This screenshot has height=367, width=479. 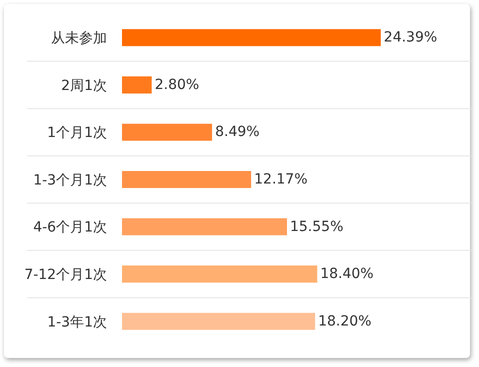 I want to click on data-label: 24.39%, so click(x=411, y=38).